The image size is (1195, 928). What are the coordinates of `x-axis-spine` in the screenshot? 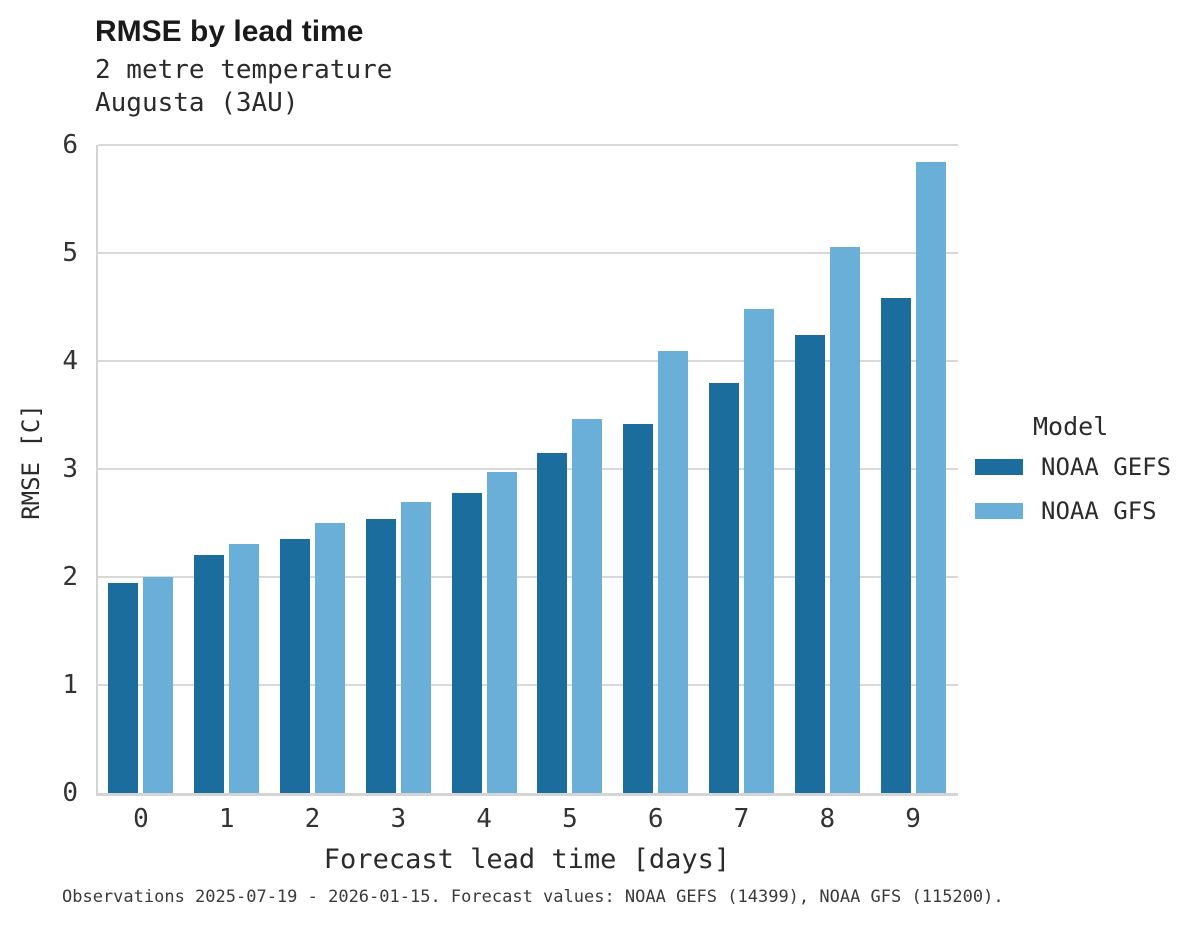 It's located at (527, 794).